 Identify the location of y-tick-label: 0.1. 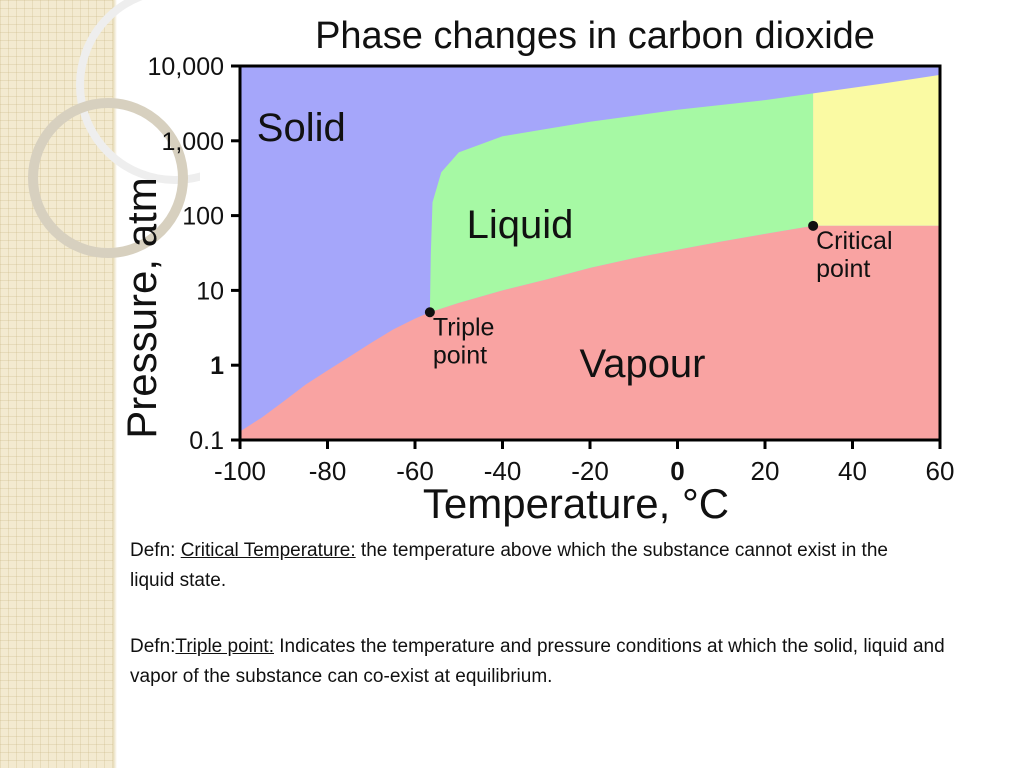
(206, 441).